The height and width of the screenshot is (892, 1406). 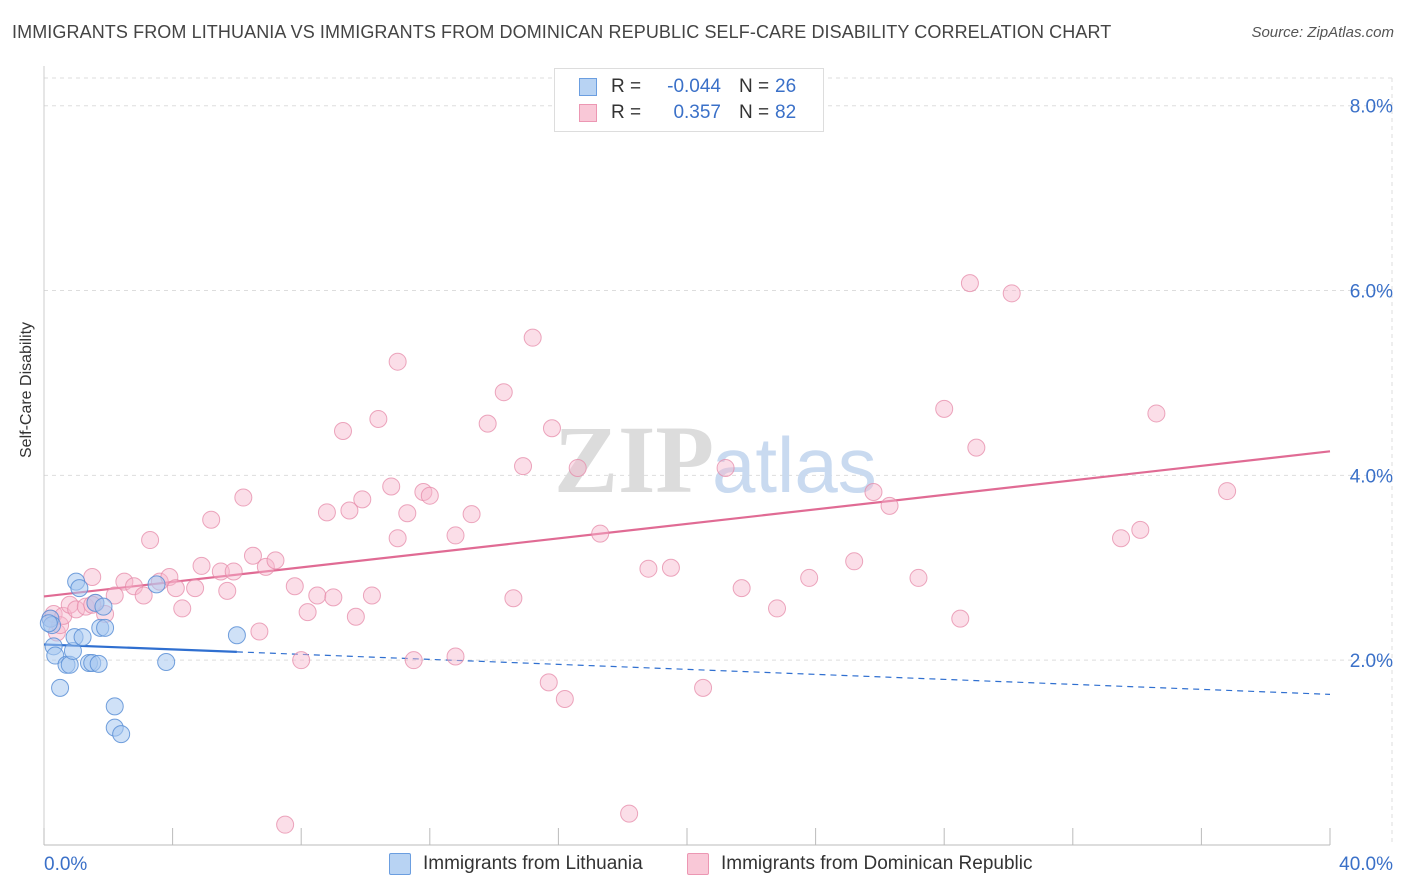 What do you see at coordinates (1371, 476) in the screenshot?
I see `y-tick-label: 4.0%` at bounding box center [1371, 476].